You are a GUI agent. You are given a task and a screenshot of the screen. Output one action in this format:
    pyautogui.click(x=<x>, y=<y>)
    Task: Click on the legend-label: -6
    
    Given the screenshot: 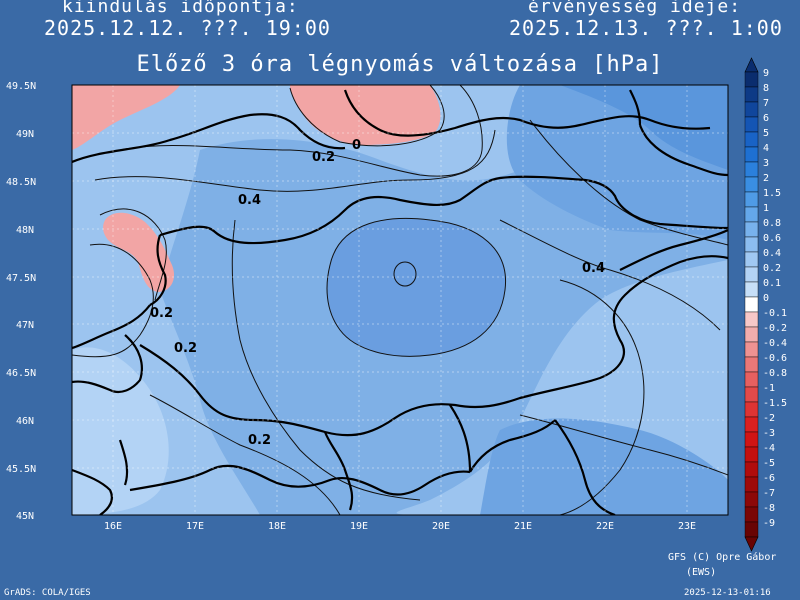 What is the action you would take?
    pyautogui.click(x=769, y=478)
    